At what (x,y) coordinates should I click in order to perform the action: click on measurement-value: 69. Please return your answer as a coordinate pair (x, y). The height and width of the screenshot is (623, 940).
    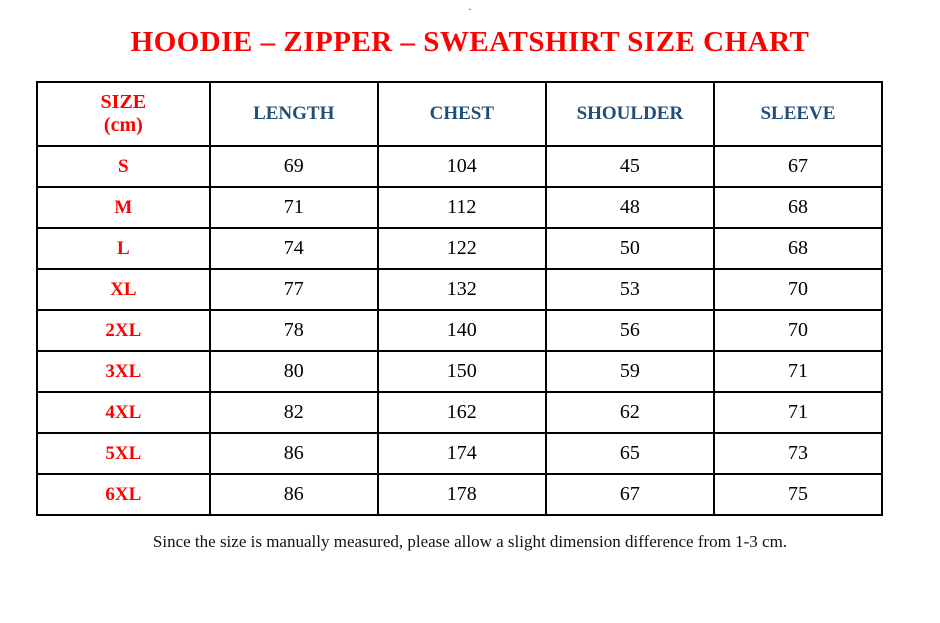
    Looking at the image, I should click on (293, 166).